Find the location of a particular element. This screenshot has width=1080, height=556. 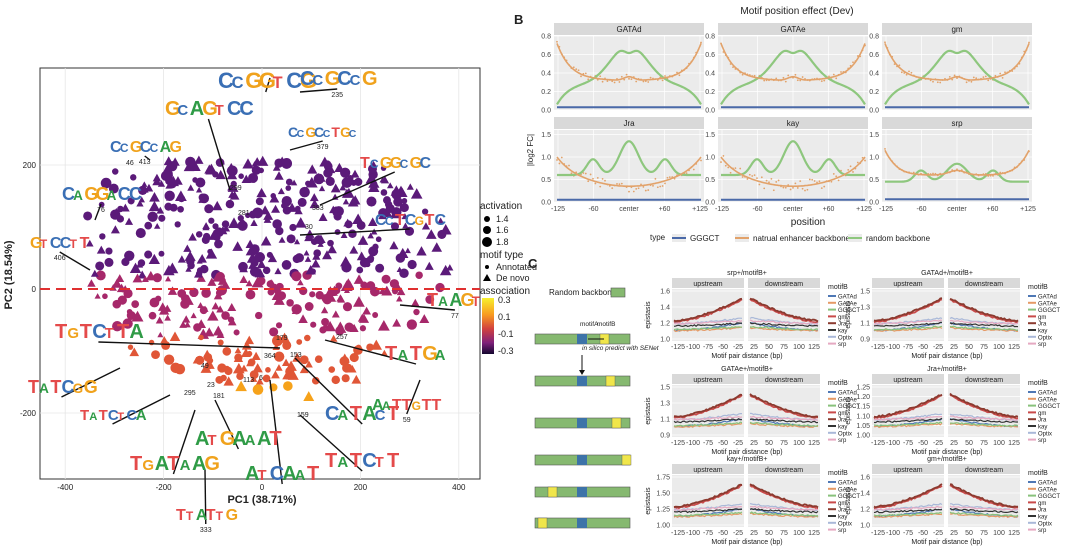

activation-size-medium is located at coordinates (487, 230).